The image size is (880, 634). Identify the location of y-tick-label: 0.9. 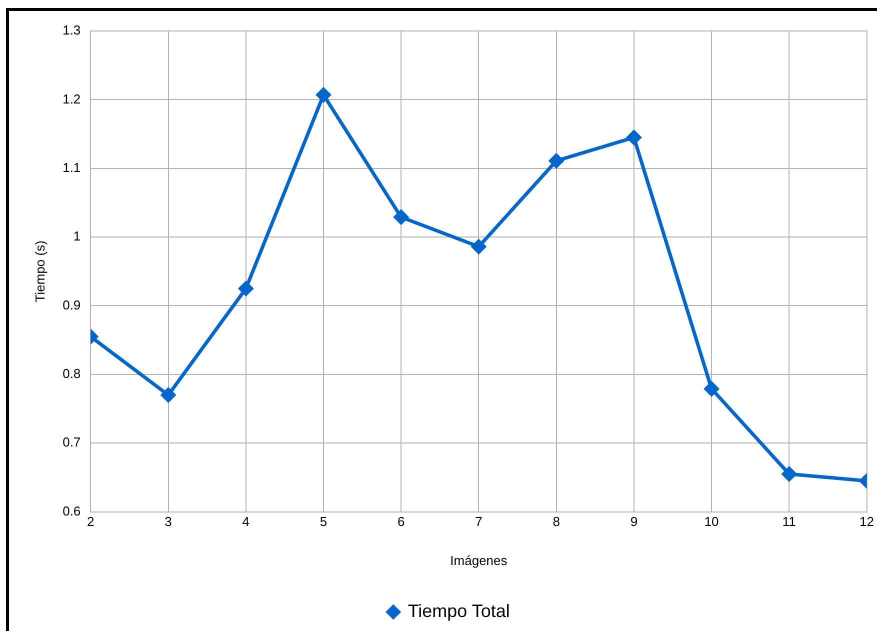
(71, 304).